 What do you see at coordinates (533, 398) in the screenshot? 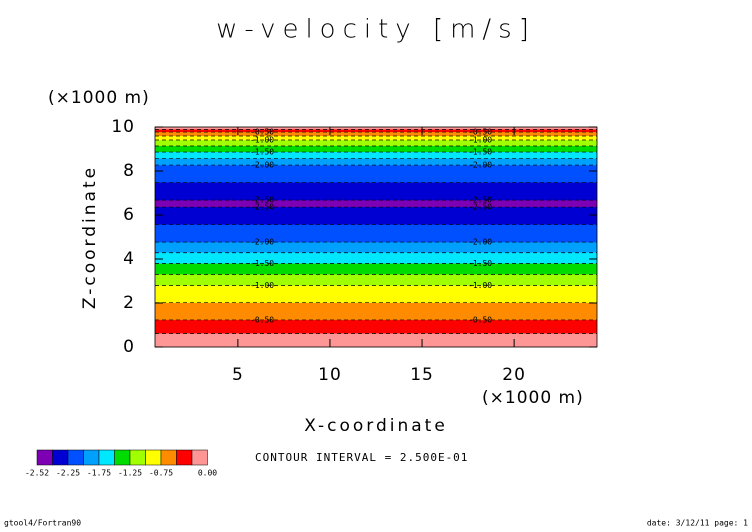
I see `x-unit: (×1000 m)` at bounding box center [533, 398].